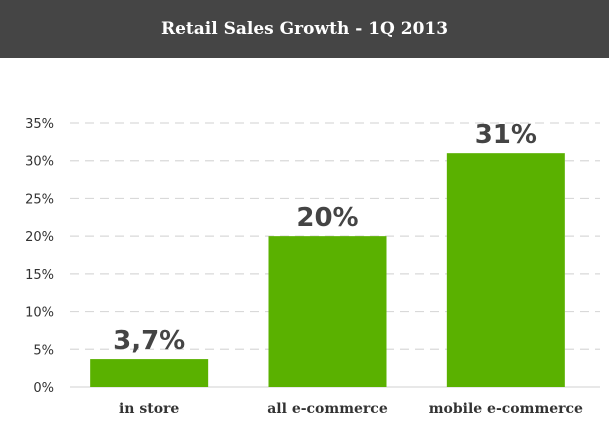  What do you see at coordinates (149, 409) in the screenshot?
I see `category-label: in store` at bounding box center [149, 409].